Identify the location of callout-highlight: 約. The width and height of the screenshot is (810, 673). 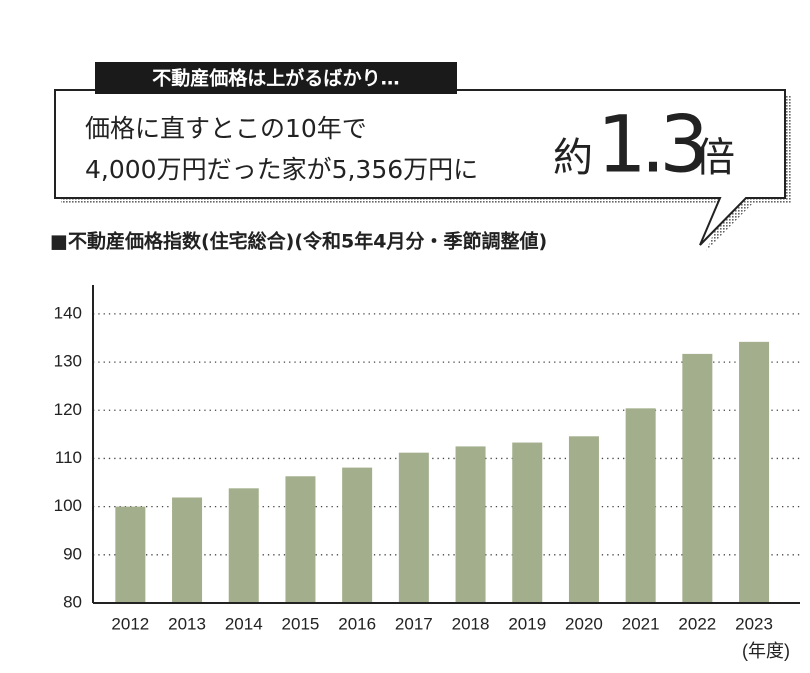
(573, 158).